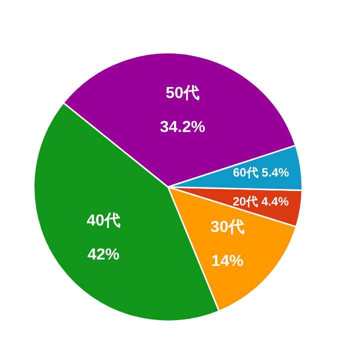 This screenshot has height=357, width=339. I want to click on slice-label: 50代, so click(183, 93).